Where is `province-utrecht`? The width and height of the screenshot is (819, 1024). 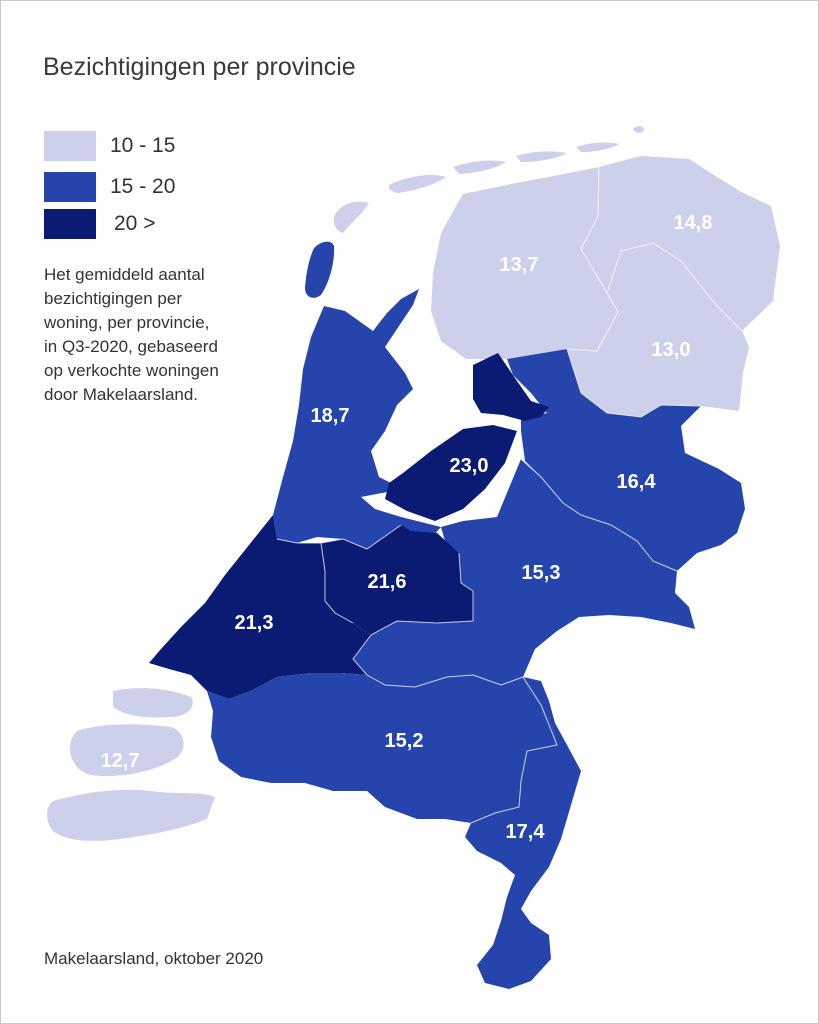
province-utrecht is located at coordinates (397, 580).